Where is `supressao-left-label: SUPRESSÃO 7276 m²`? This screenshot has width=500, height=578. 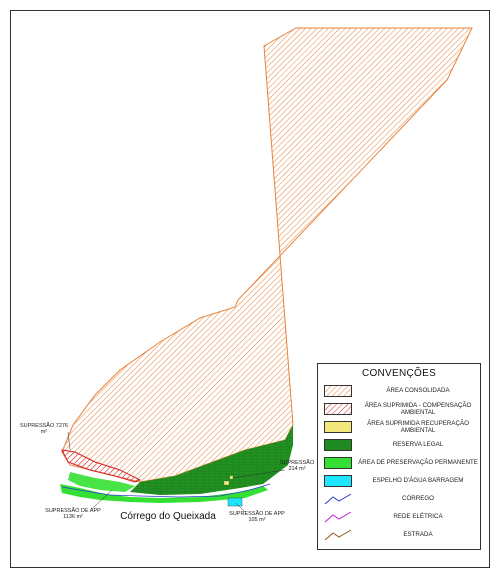
supressao-left-label: SUPRESSÃO 7276 m² is located at coordinates (44, 429).